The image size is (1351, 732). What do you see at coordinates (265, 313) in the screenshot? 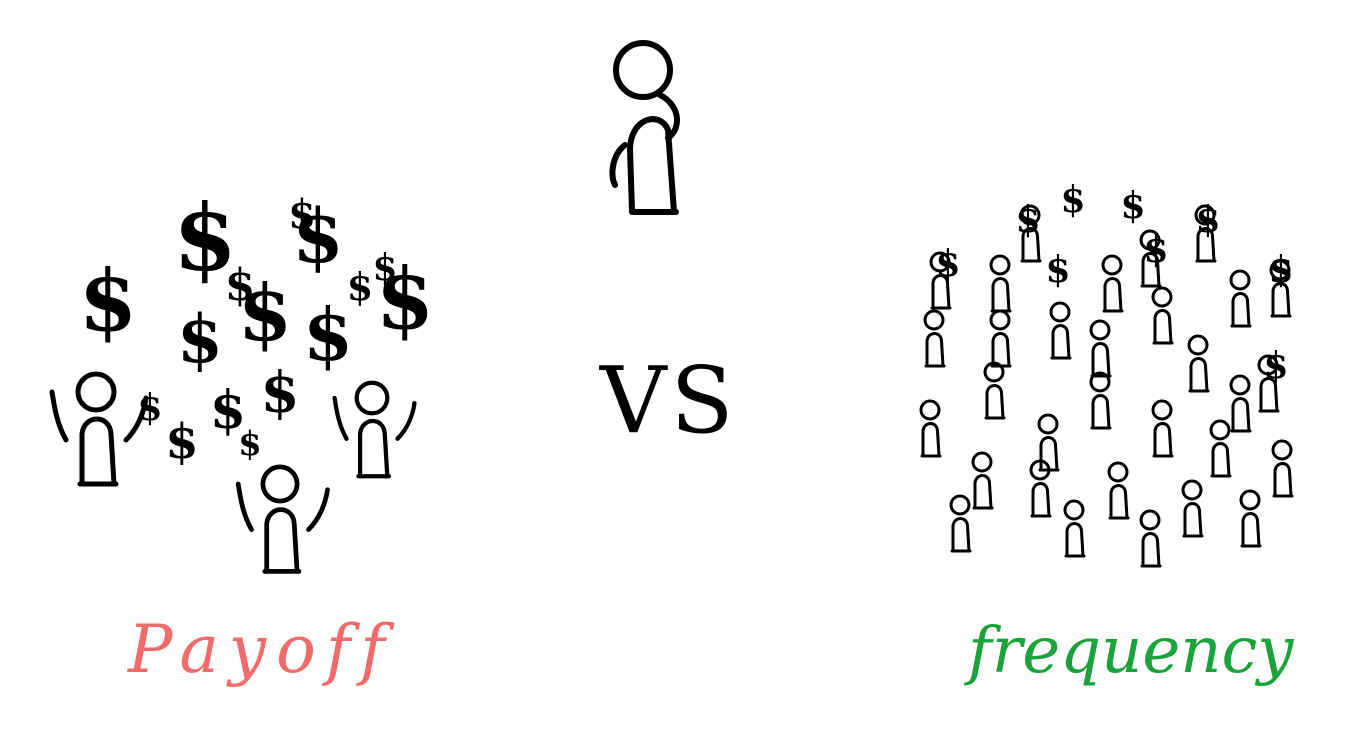
I see `left-dollar-sign-5: $` at bounding box center [265, 313].